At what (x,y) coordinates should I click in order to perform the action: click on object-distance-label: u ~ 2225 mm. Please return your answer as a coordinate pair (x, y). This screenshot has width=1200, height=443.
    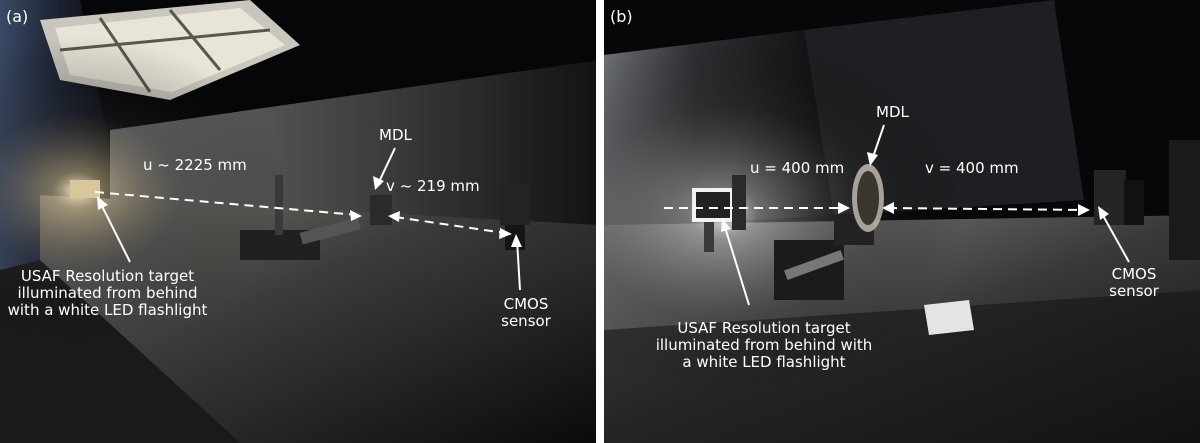
    Looking at the image, I should click on (195, 165).